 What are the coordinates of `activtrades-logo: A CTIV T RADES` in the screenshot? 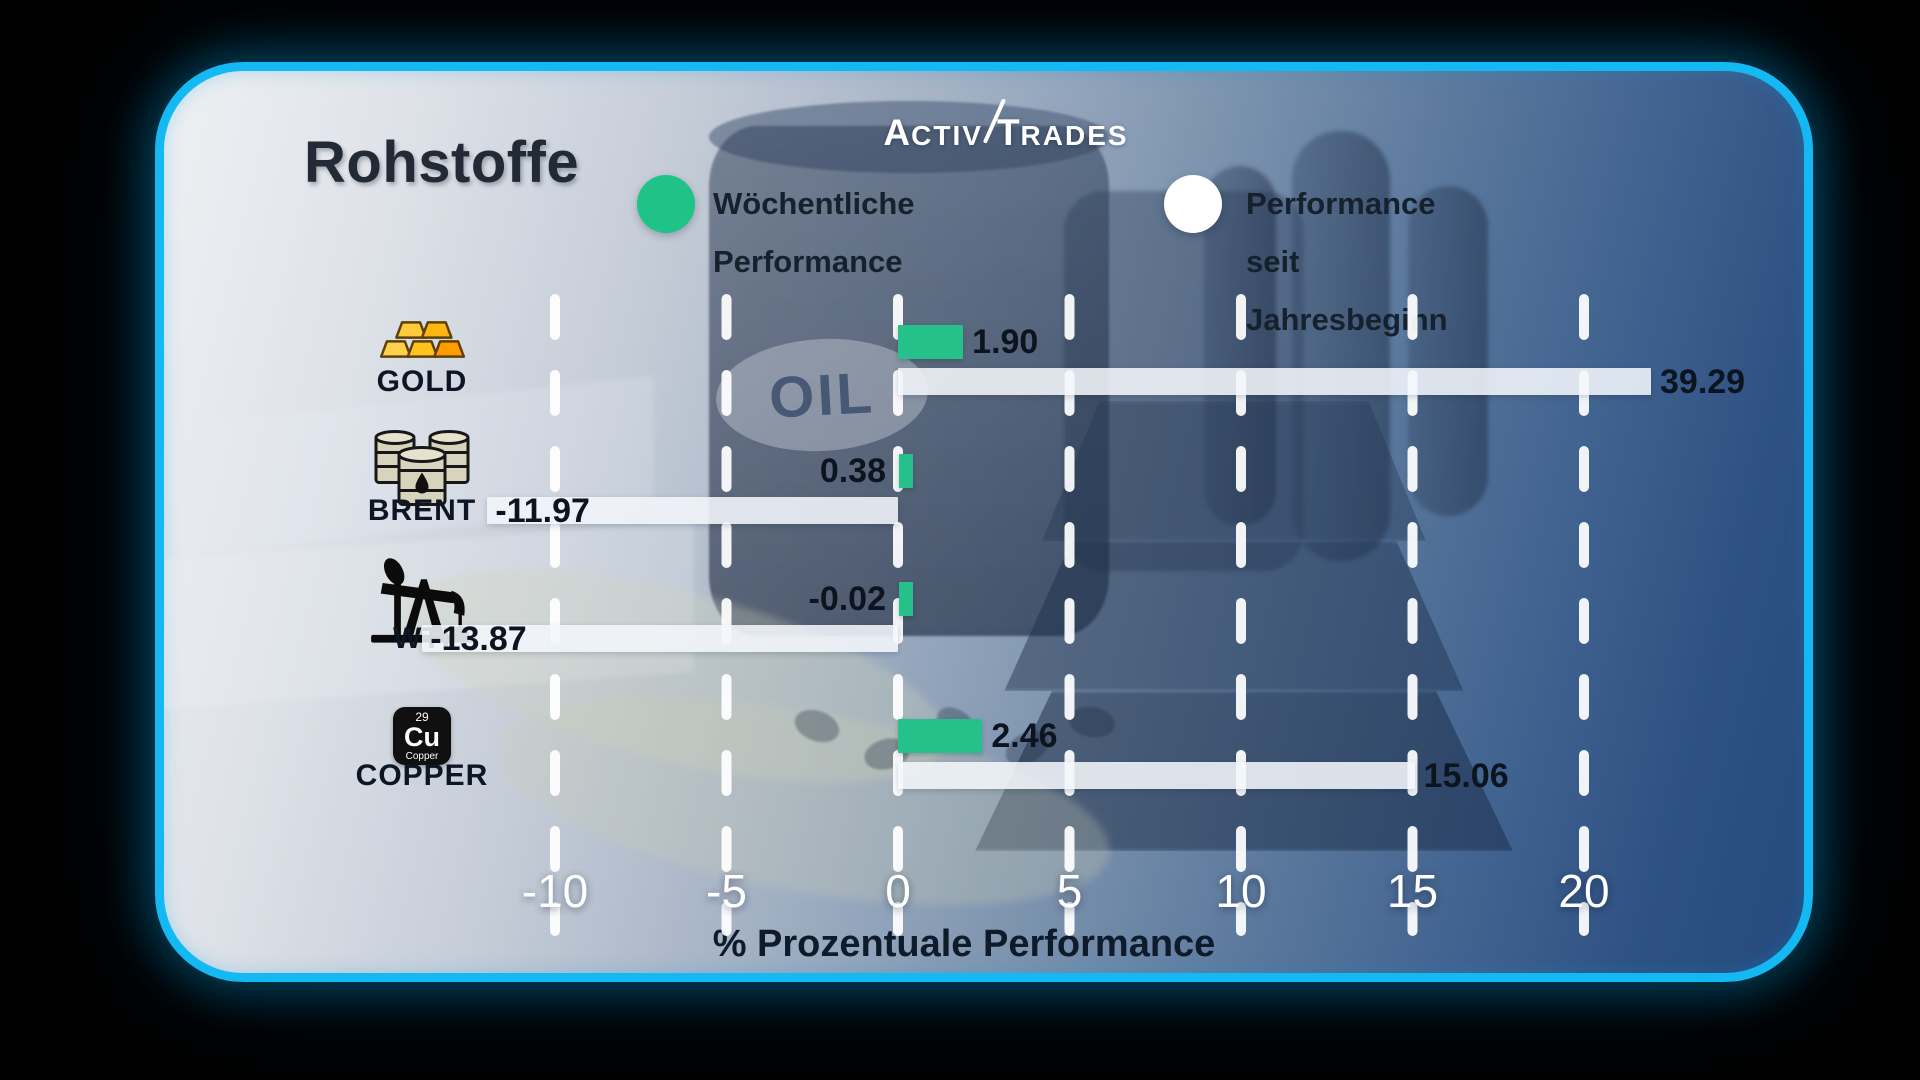 It's located at (1005, 125).